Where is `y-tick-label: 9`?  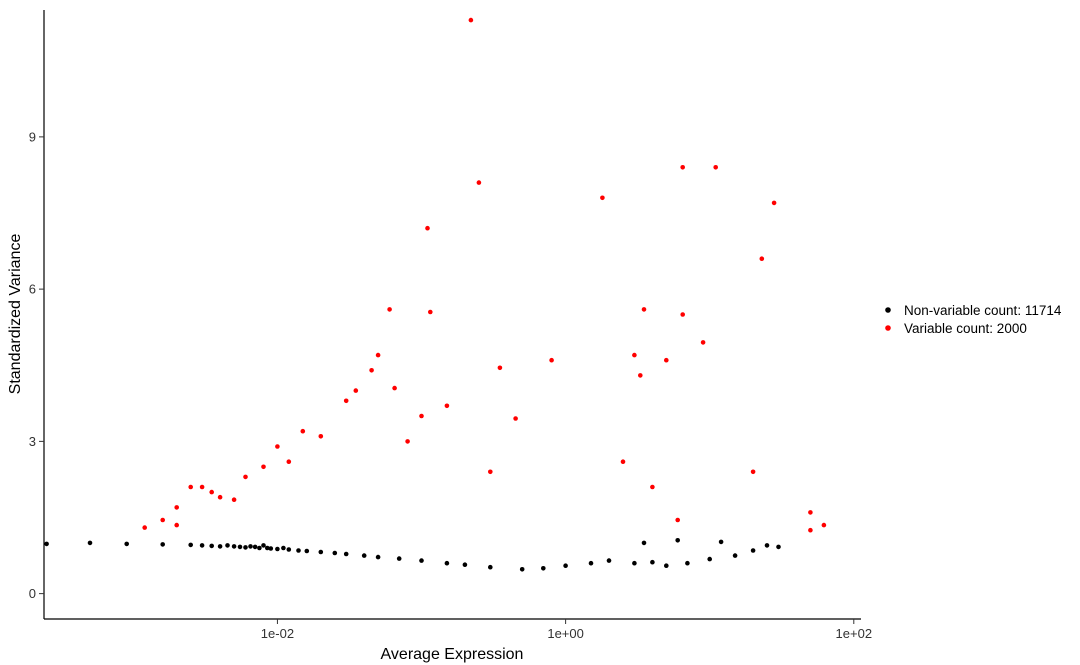 y-tick-label: 9 is located at coordinates (32, 136).